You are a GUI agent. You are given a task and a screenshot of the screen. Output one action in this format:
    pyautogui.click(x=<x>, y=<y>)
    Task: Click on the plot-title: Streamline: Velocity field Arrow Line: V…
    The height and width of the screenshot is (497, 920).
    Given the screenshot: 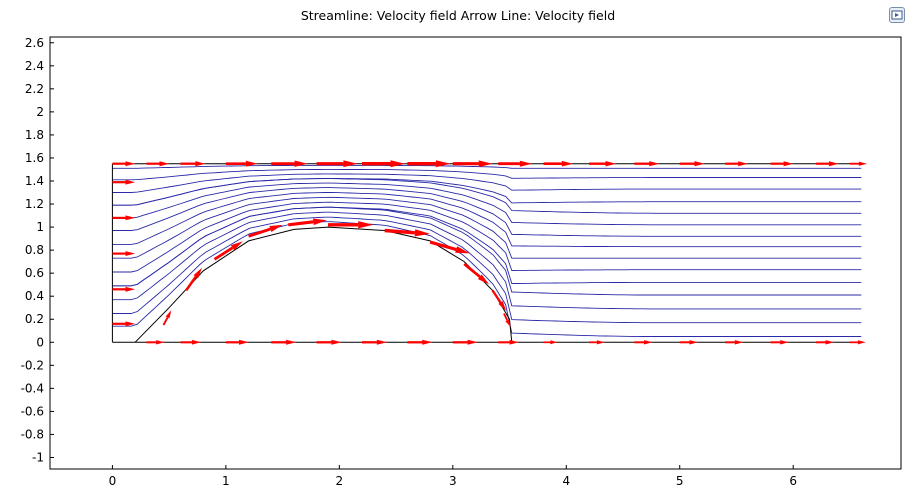 What is the action you would take?
    pyautogui.click(x=458, y=15)
    